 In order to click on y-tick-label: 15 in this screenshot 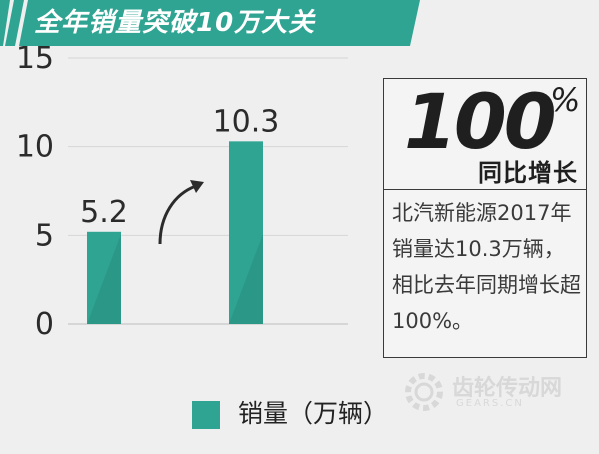, I will do `click(35, 61)`.